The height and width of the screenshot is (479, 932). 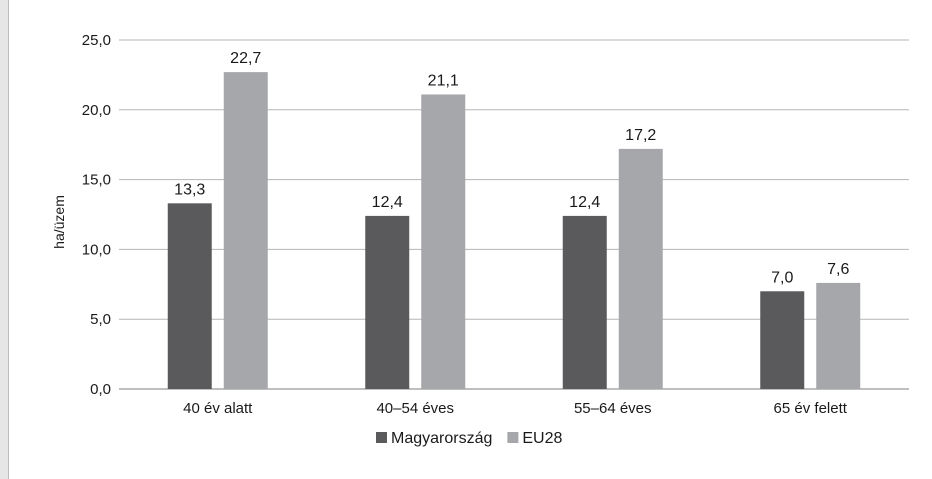 What do you see at coordinates (96, 249) in the screenshot?
I see `y-tick-label: 10,0` at bounding box center [96, 249].